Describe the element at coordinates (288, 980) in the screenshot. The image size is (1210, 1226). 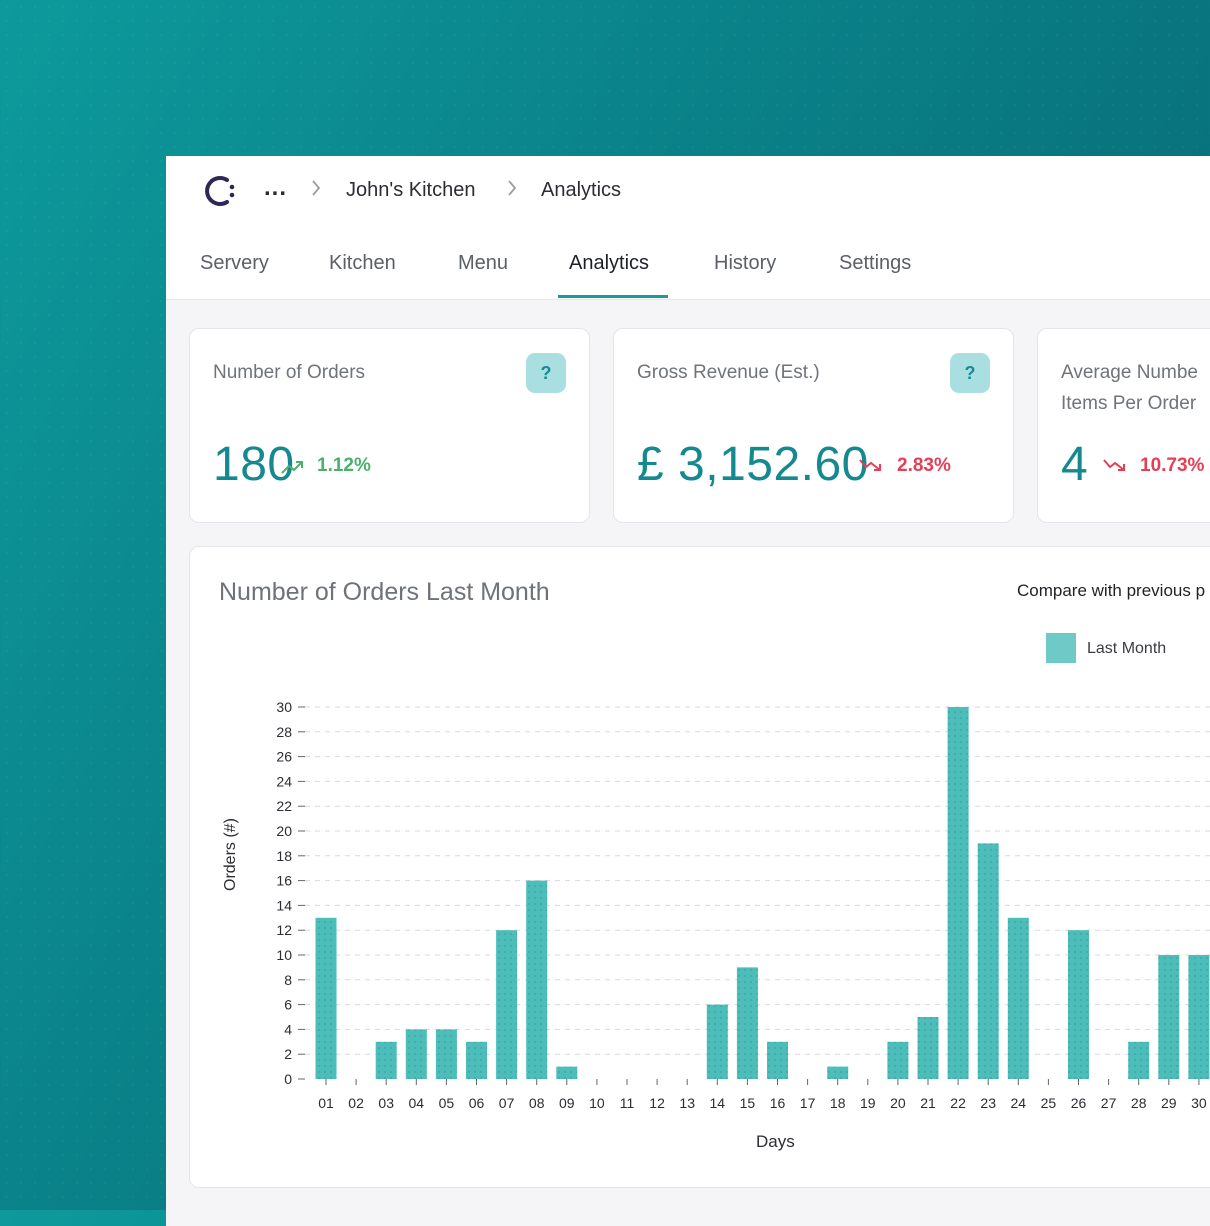
I see `y-tick-label: 8` at that location.